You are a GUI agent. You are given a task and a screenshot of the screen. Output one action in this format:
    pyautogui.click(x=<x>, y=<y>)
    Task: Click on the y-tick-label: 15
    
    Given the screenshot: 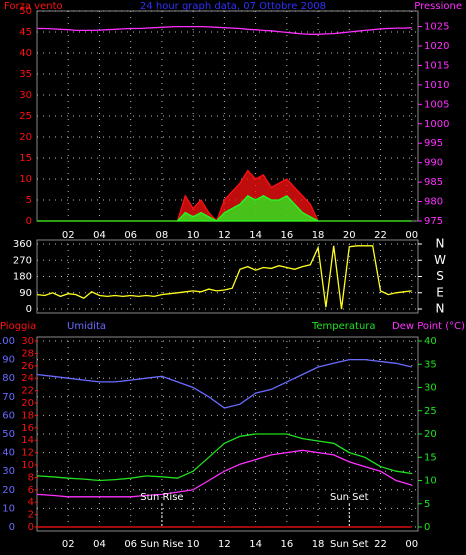 What is the action you would take?
    pyautogui.click(x=25, y=158)
    